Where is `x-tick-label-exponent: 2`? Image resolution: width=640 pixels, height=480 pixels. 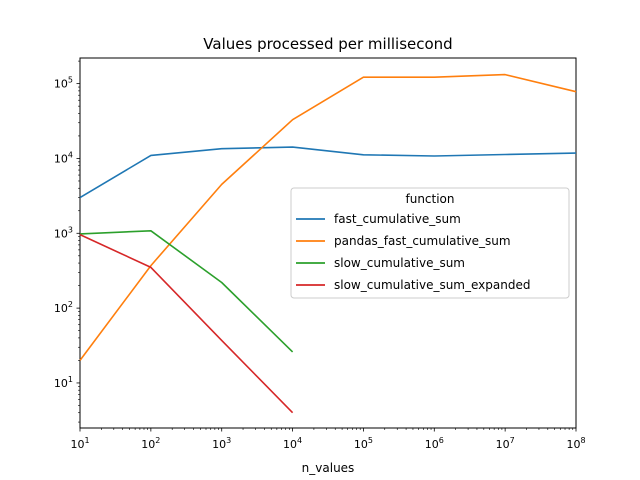 x-tick-label-exponent: 2 is located at coordinates (157, 440).